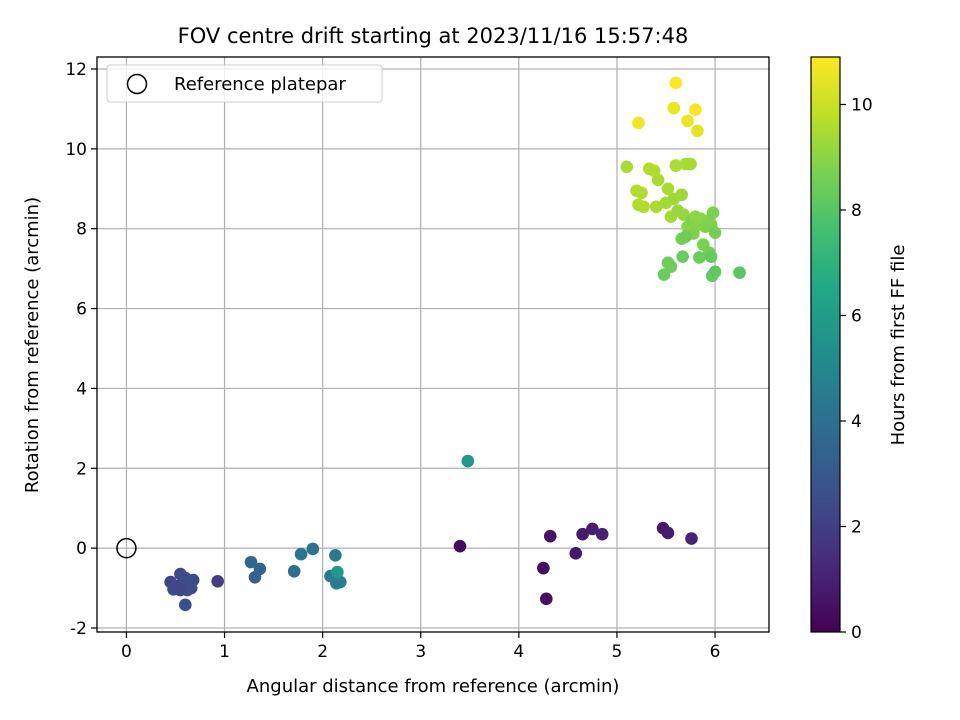 The height and width of the screenshot is (720, 960). What do you see at coordinates (224, 652) in the screenshot?
I see `x-tick-label: 1` at bounding box center [224, 652].